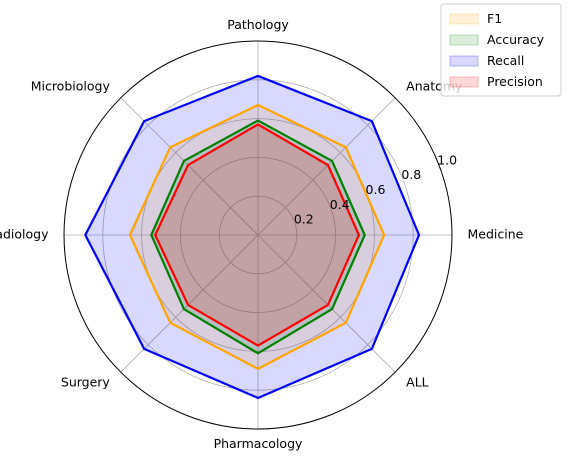 The width and height of the screenshot is (570, 465). What do you see at coordinates (258, 24) in the screenshot?
I see `category-label: Pathology` at bounding box center [258, 24].